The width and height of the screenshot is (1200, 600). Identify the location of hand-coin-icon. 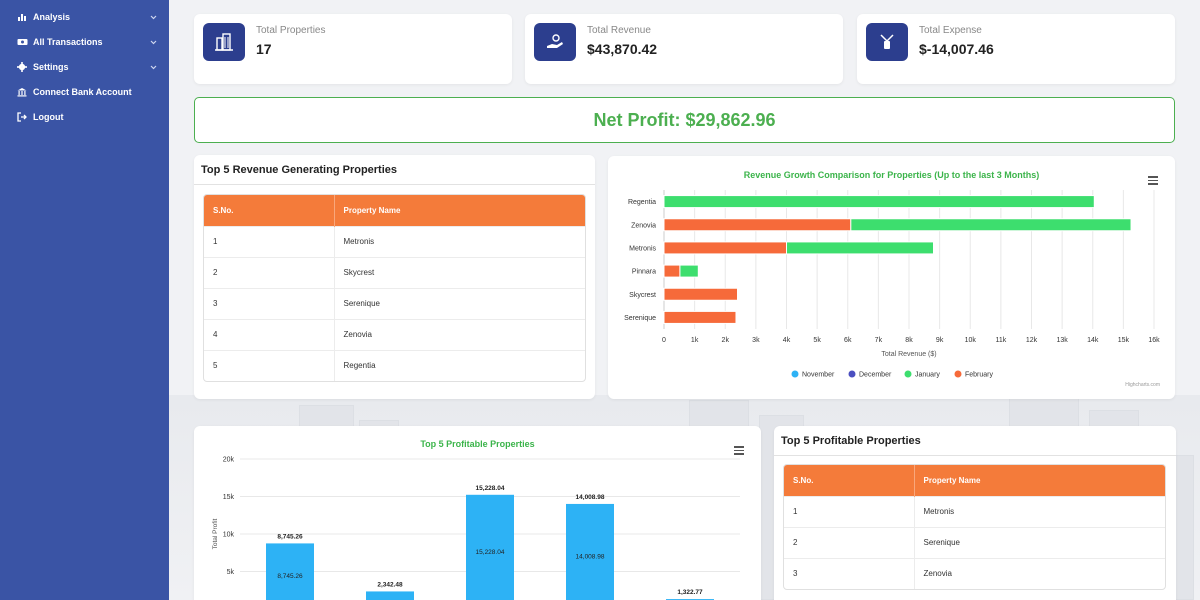
(555, 42).